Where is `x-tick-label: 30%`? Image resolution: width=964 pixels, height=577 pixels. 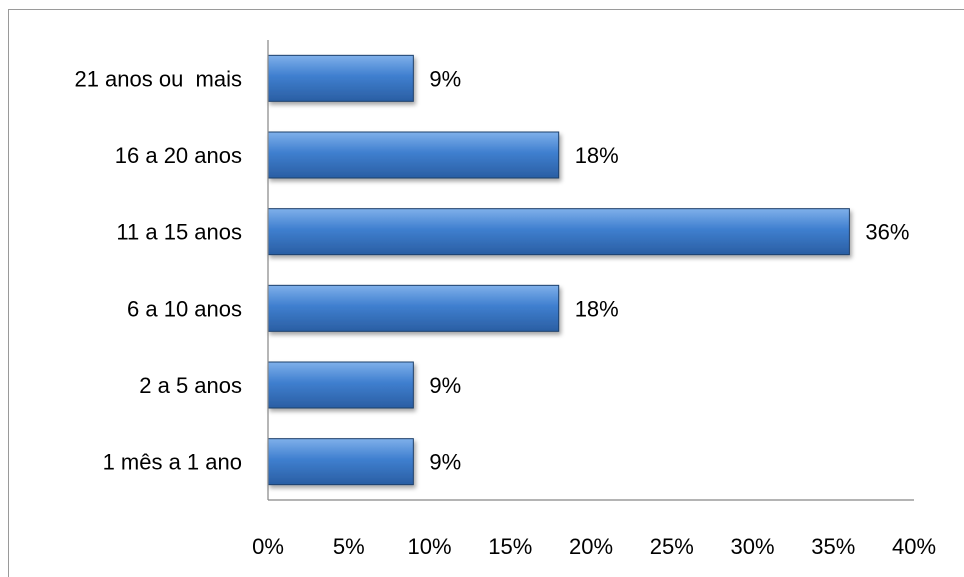 x-tick-label: 30% is located at coordinates (752, 546).